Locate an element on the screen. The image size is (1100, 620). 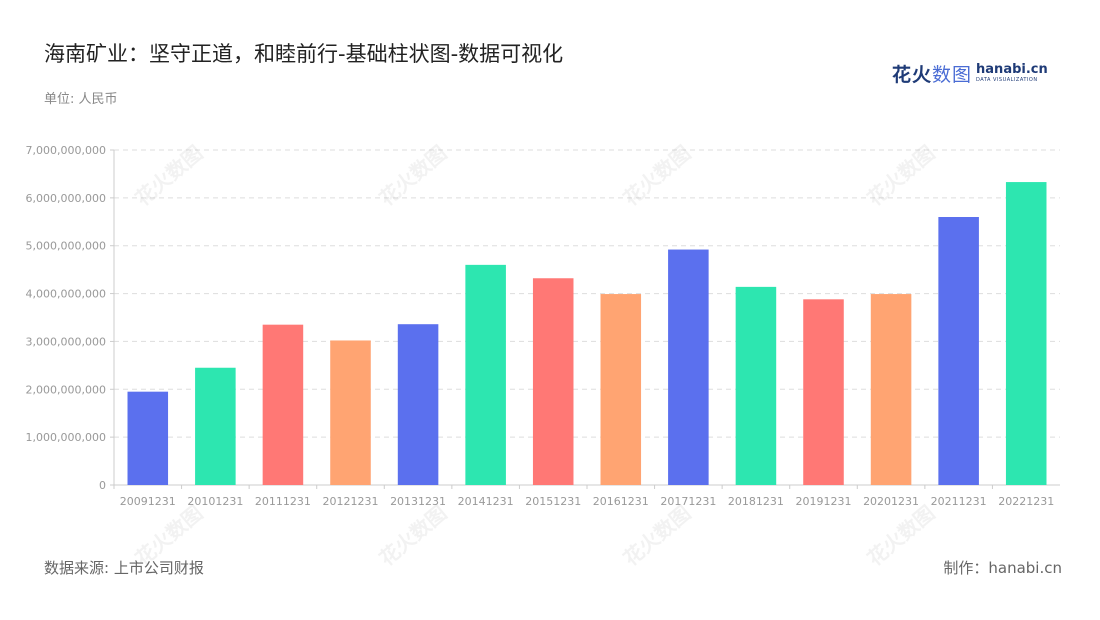
x-tick-label: 20211231 is located at coordinates (959, 501).